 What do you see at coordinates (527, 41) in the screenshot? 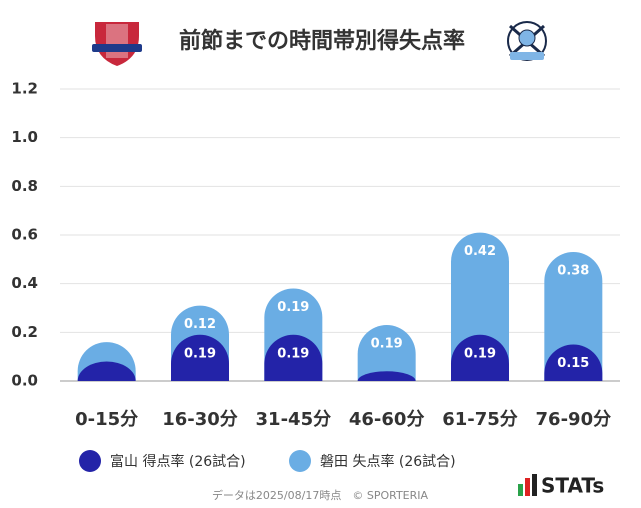
I see `away-logo` at bounding box center [527, 41].